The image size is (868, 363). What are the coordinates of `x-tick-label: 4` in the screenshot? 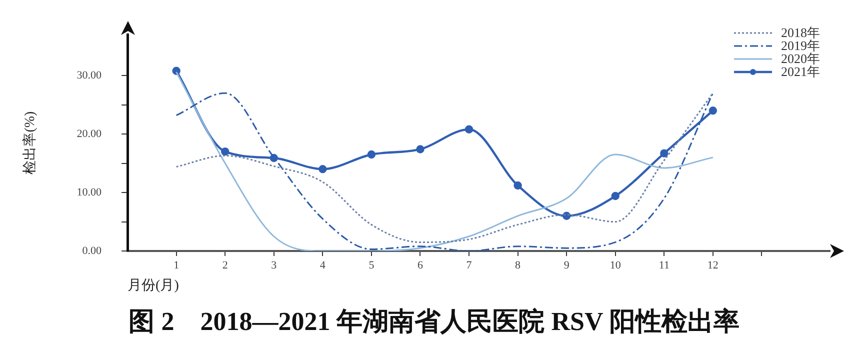 It's located at (323, 265).